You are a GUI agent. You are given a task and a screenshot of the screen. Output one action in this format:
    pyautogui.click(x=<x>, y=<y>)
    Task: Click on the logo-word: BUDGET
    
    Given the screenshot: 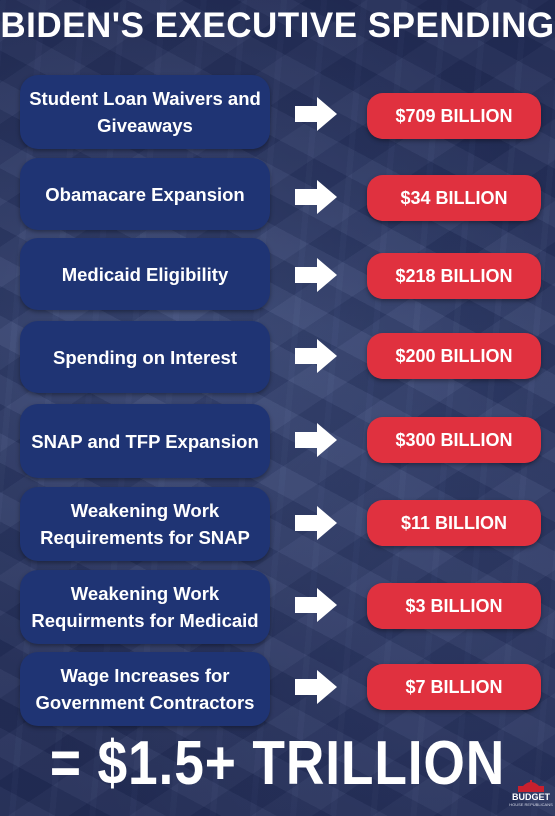 What is the action you would take?
    pyautogui.click(x=531, y=797)
    